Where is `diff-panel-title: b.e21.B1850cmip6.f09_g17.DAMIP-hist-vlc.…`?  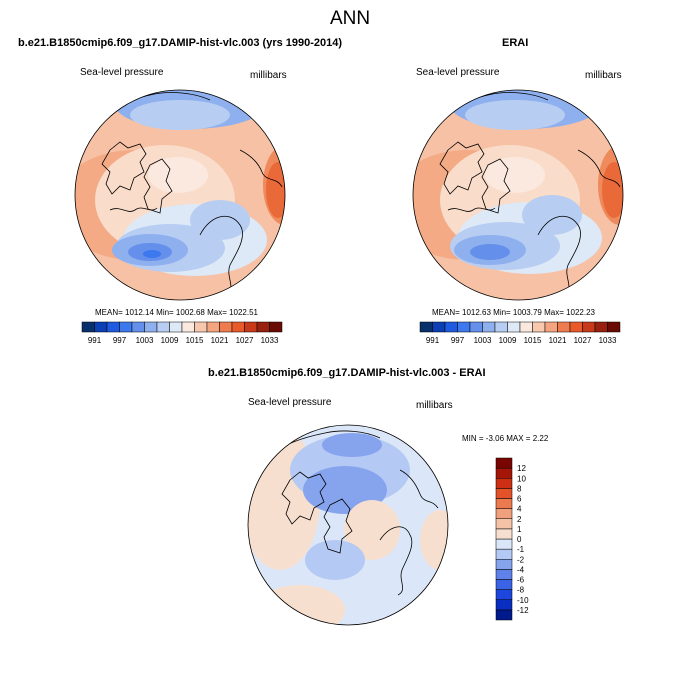
diff-panel-title: b.e21.B1850cmip6.f09_g17.DAMIP-hist-vlc.… is located at coordinates (347, 373).